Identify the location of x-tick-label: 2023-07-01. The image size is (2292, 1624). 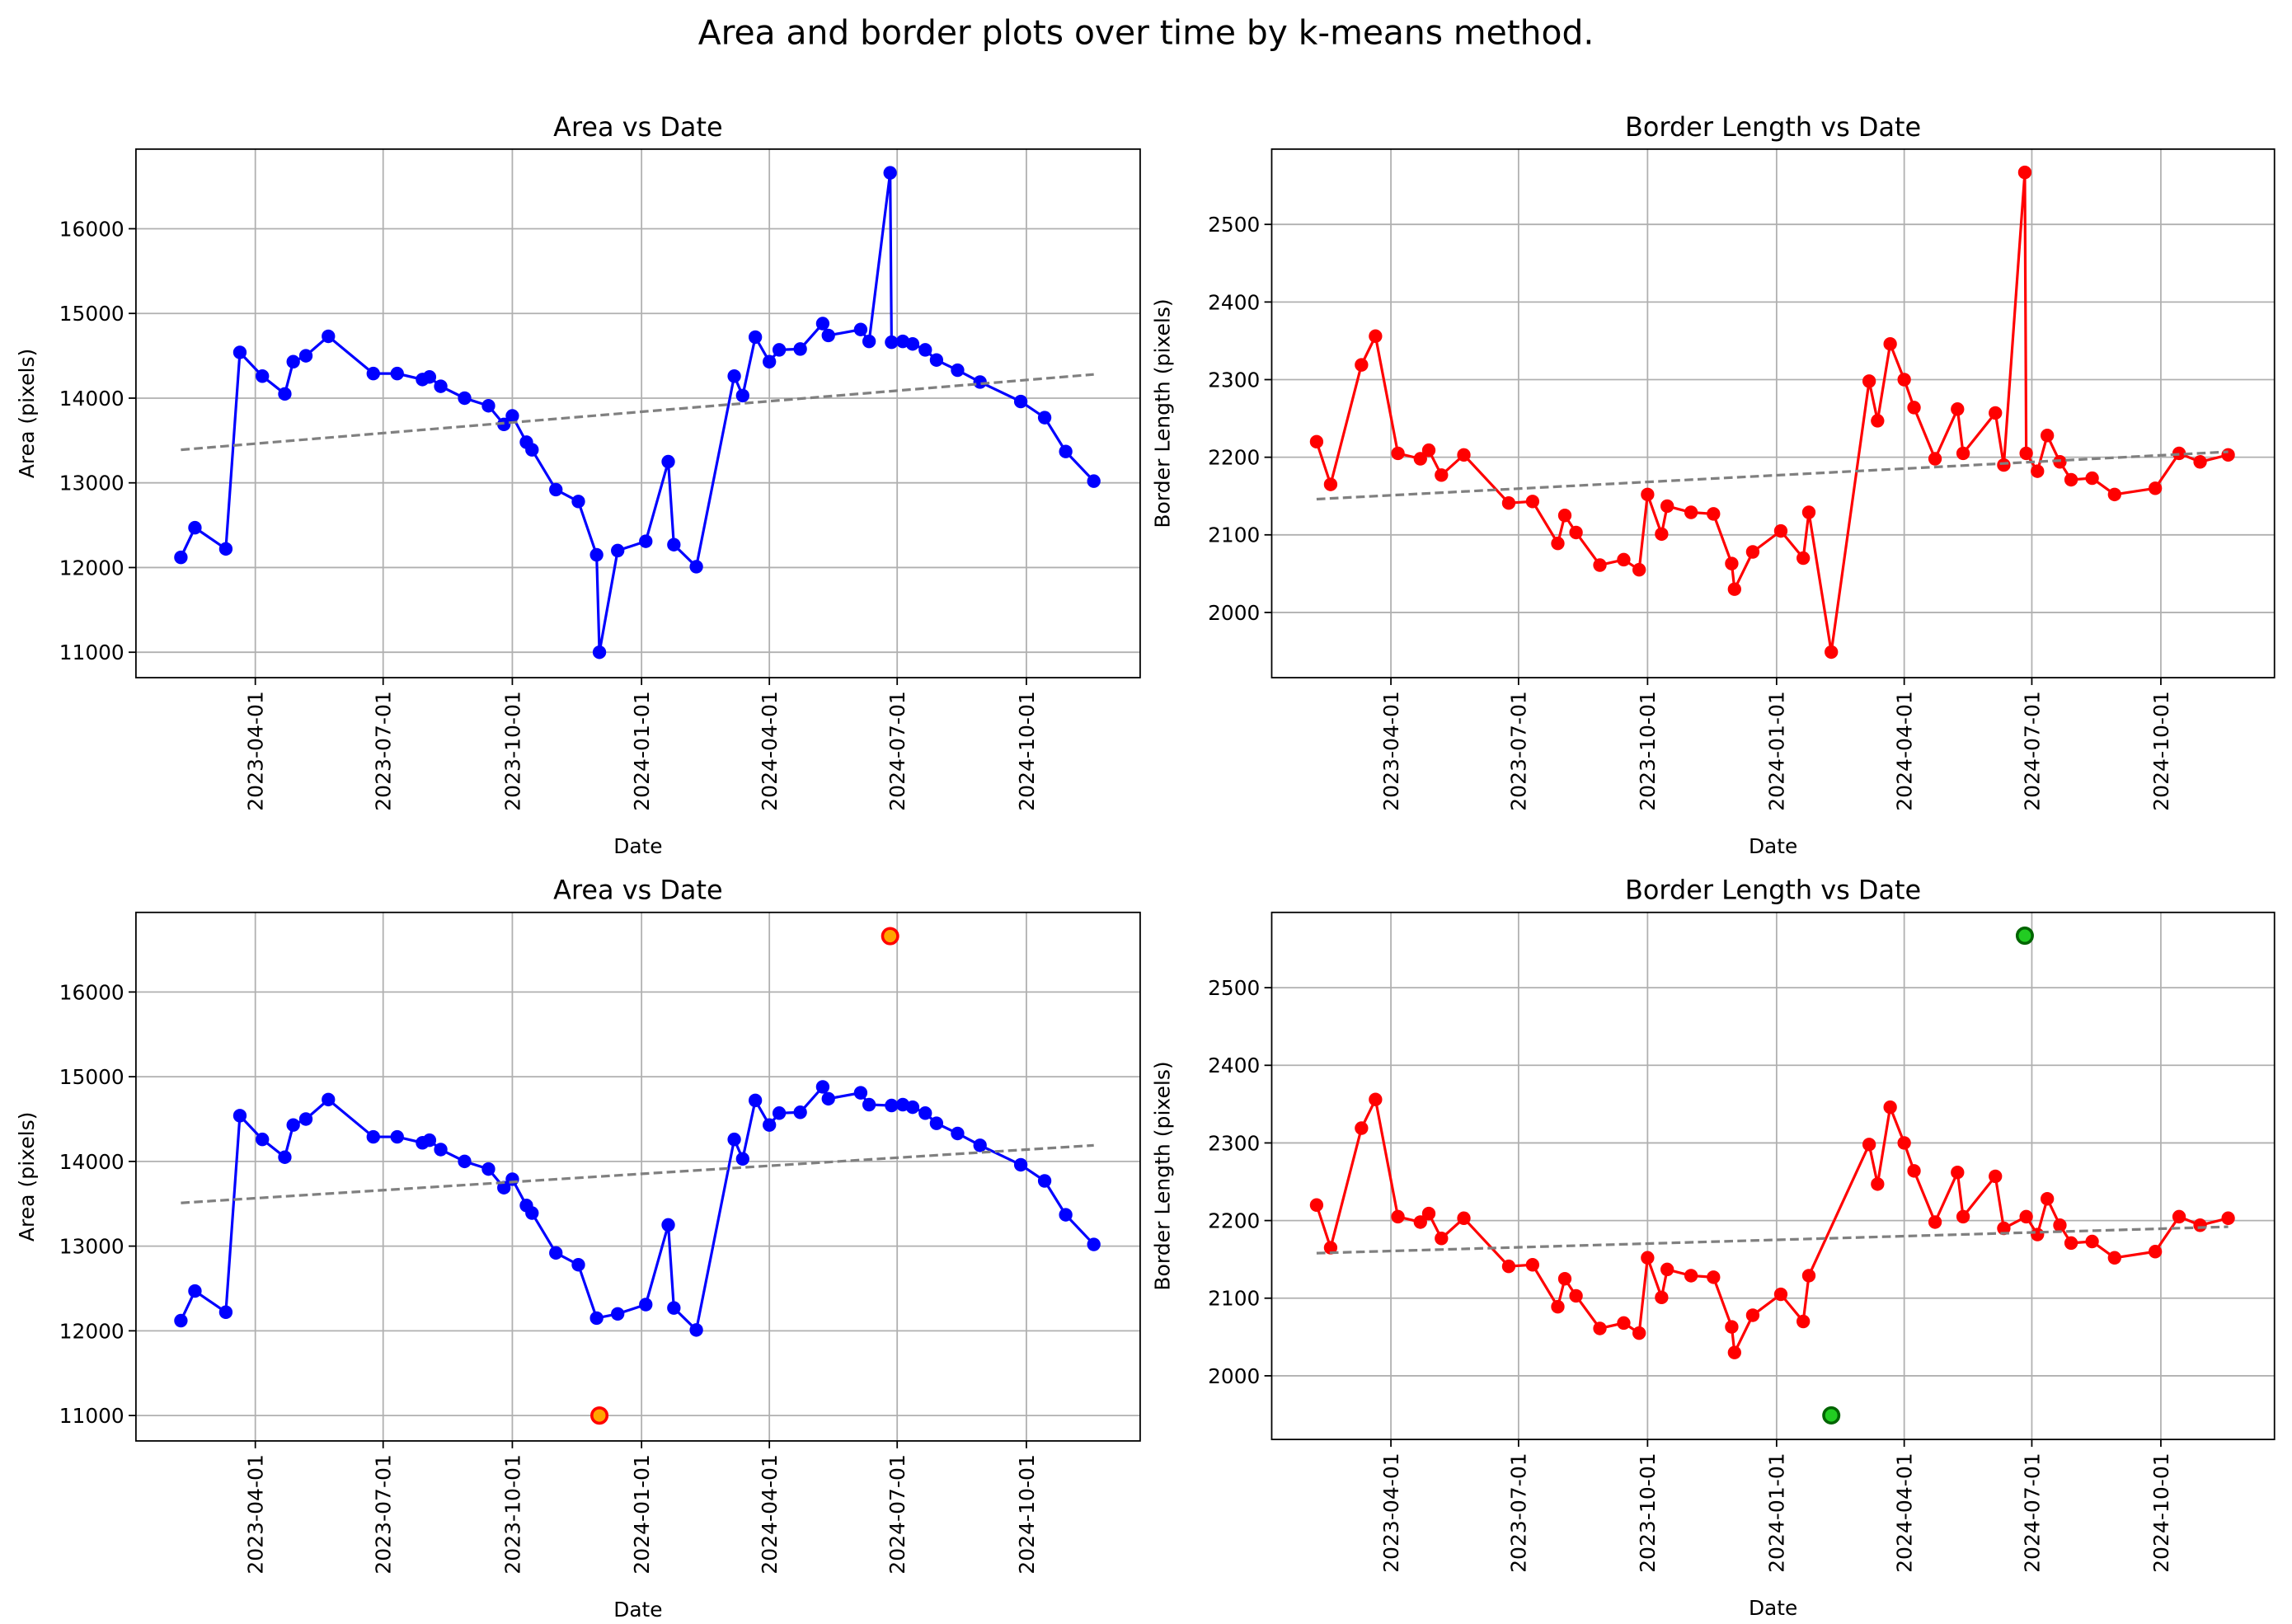
(384, 751).